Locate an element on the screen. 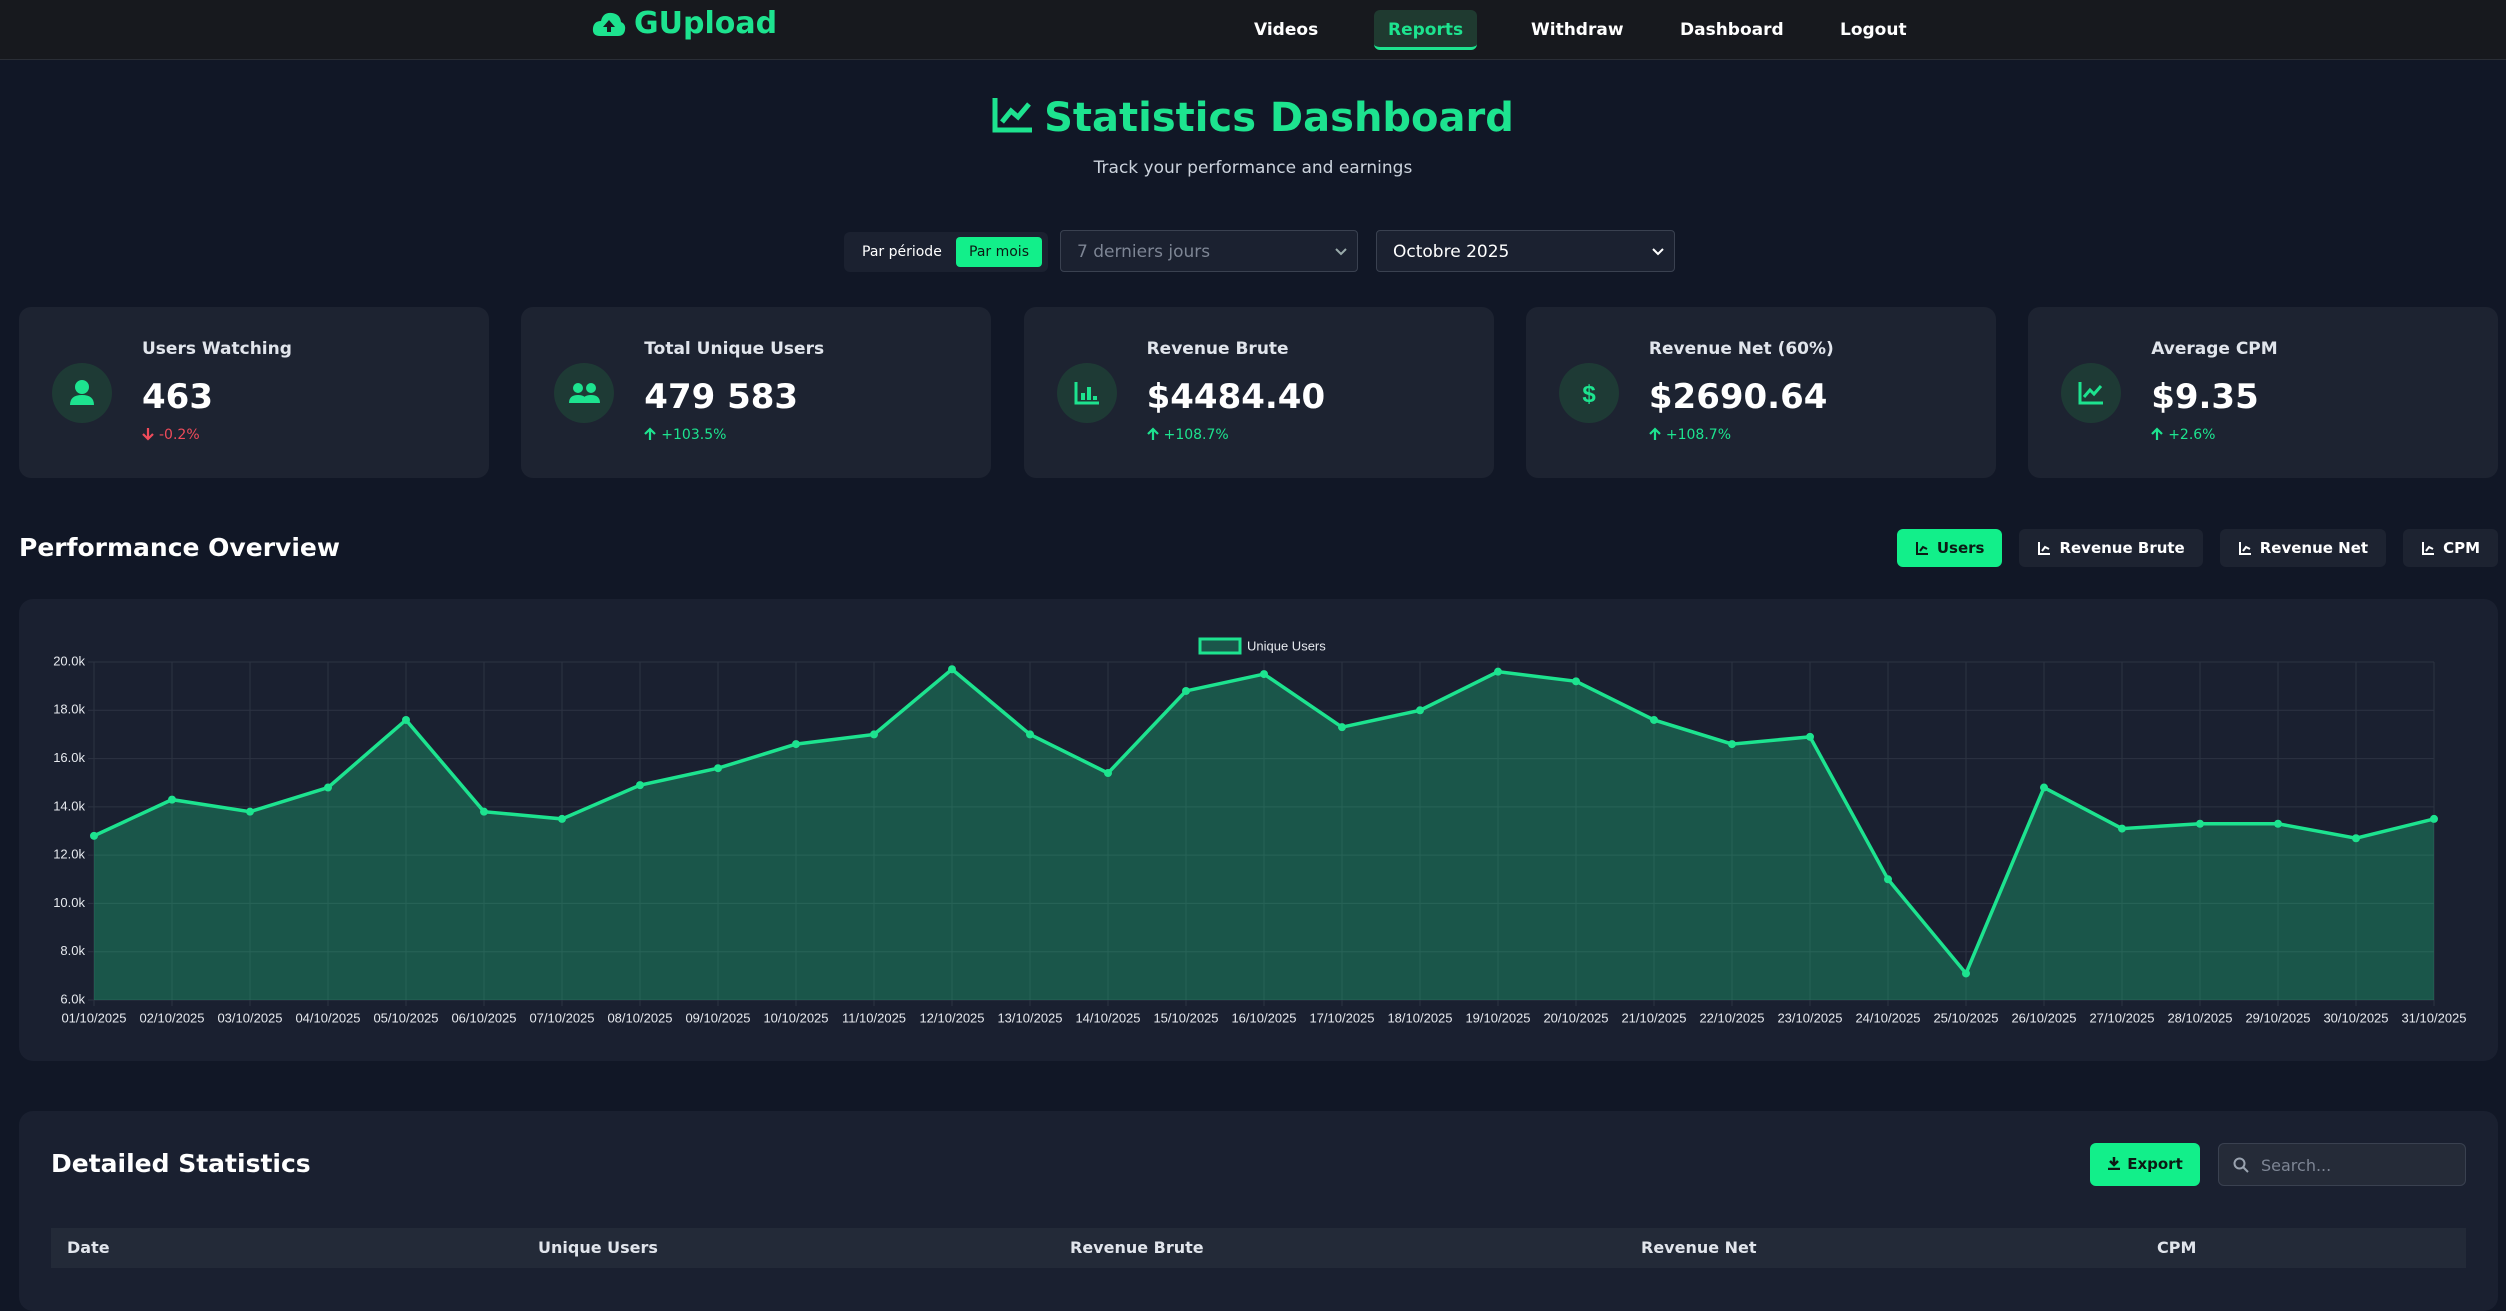  page-title: Statistics Dashboard is located at coordinates (1253, 118).